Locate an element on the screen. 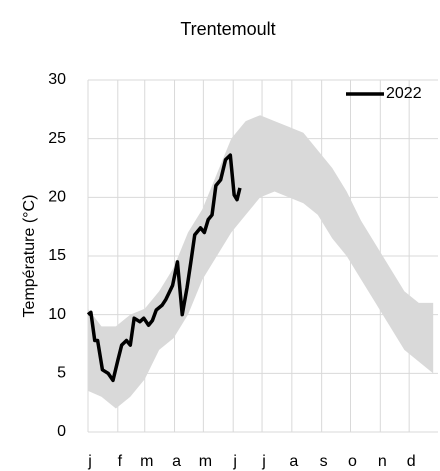 This screenshot has width=440, height=471. x-tick-label: o is located at coordinates (352, 461).